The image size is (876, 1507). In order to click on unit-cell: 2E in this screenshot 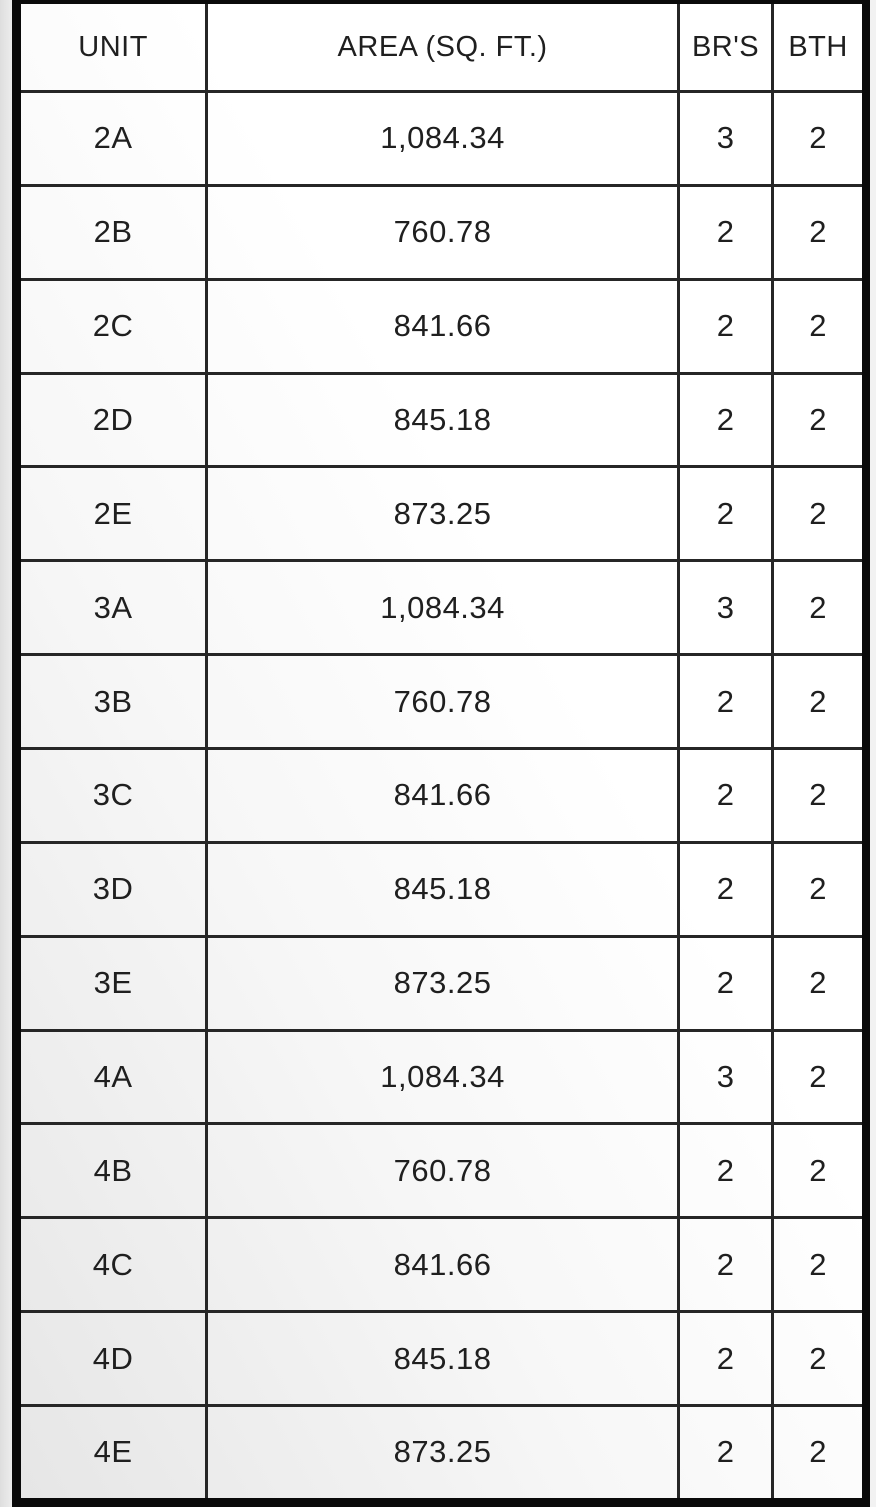, I will do `click(113, 513)`.